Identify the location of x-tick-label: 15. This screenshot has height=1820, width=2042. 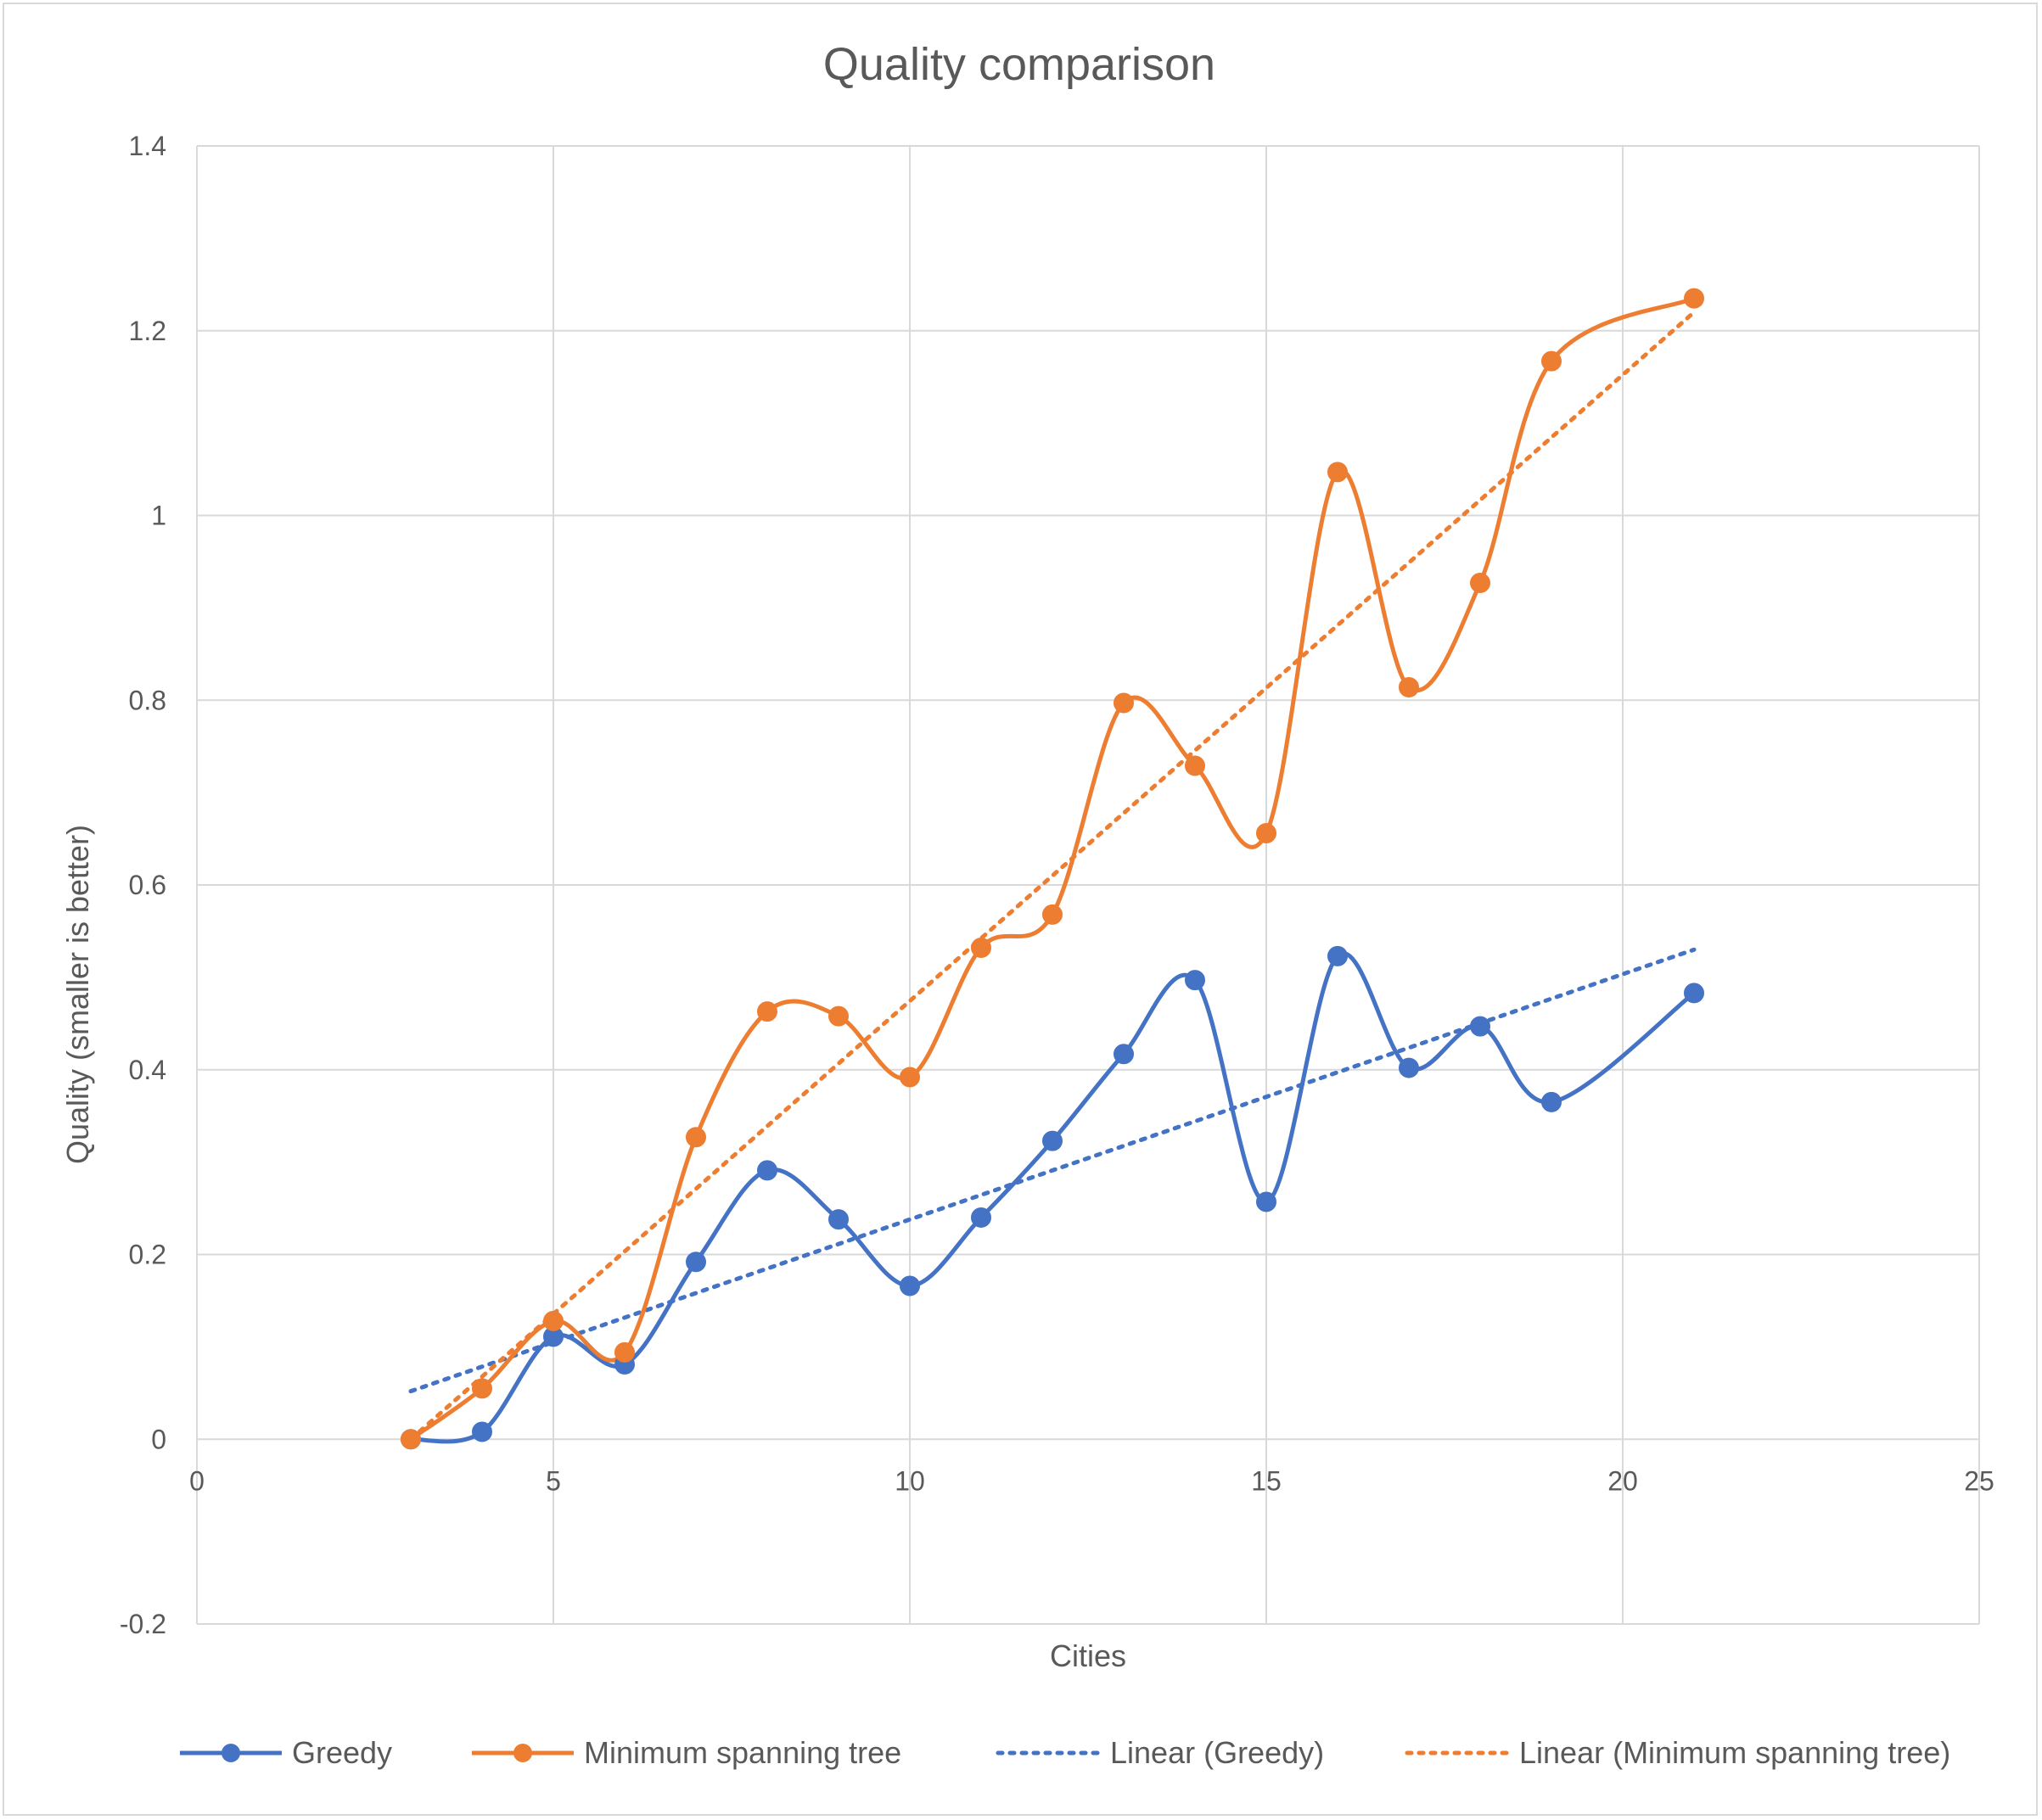
(1266, 1480).